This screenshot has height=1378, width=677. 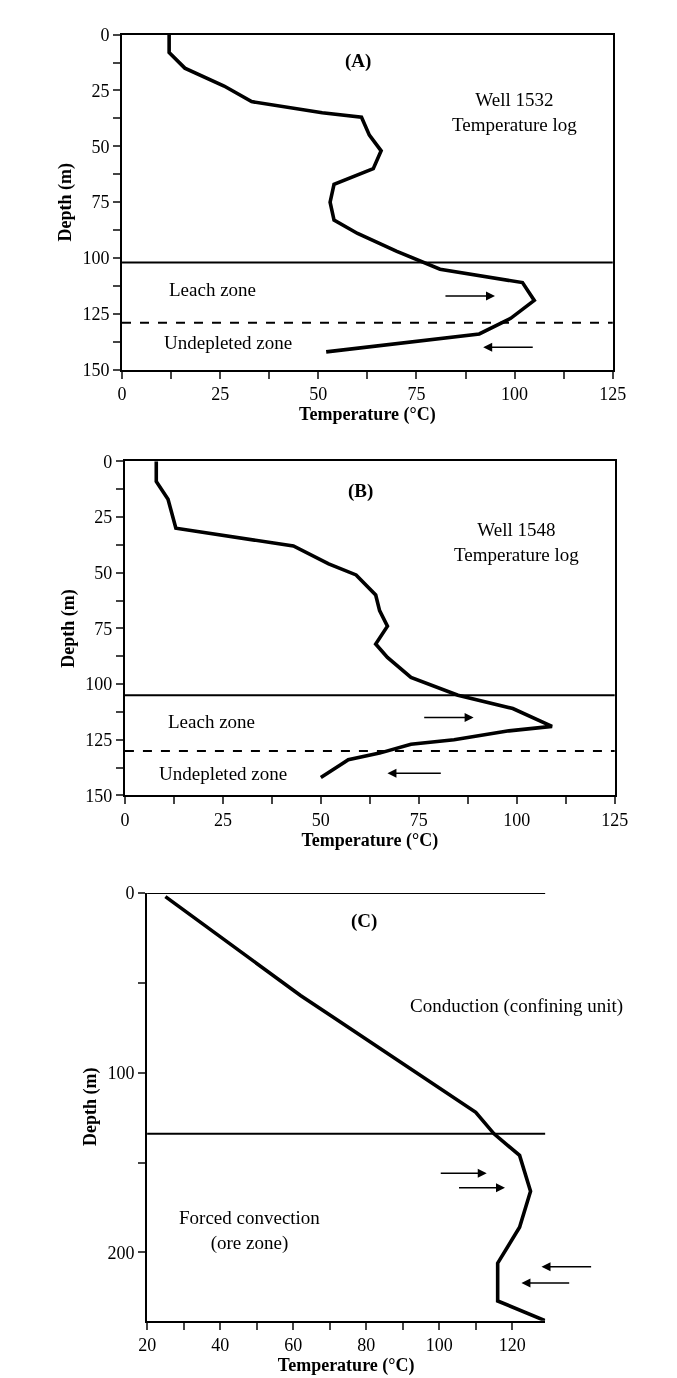 What do you see at coordinates (512, 1345) in the screenshot?
I see `x-tick-label: 120` at bounding box center [512, 1345].